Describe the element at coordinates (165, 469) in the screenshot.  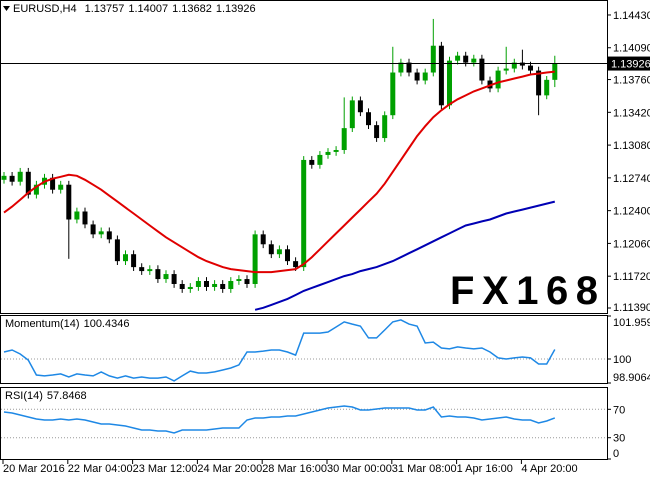
I see `x-tick-label: 23 Mar 12:00` at that location.